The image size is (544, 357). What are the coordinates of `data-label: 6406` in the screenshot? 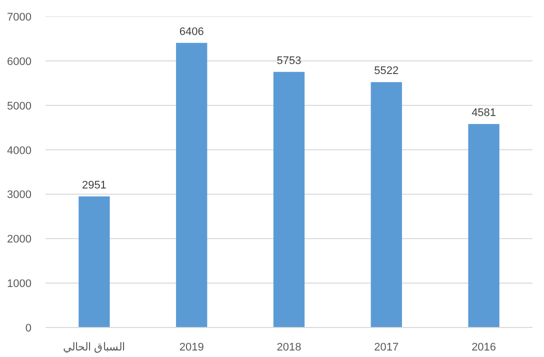 It's located at (191, 32).